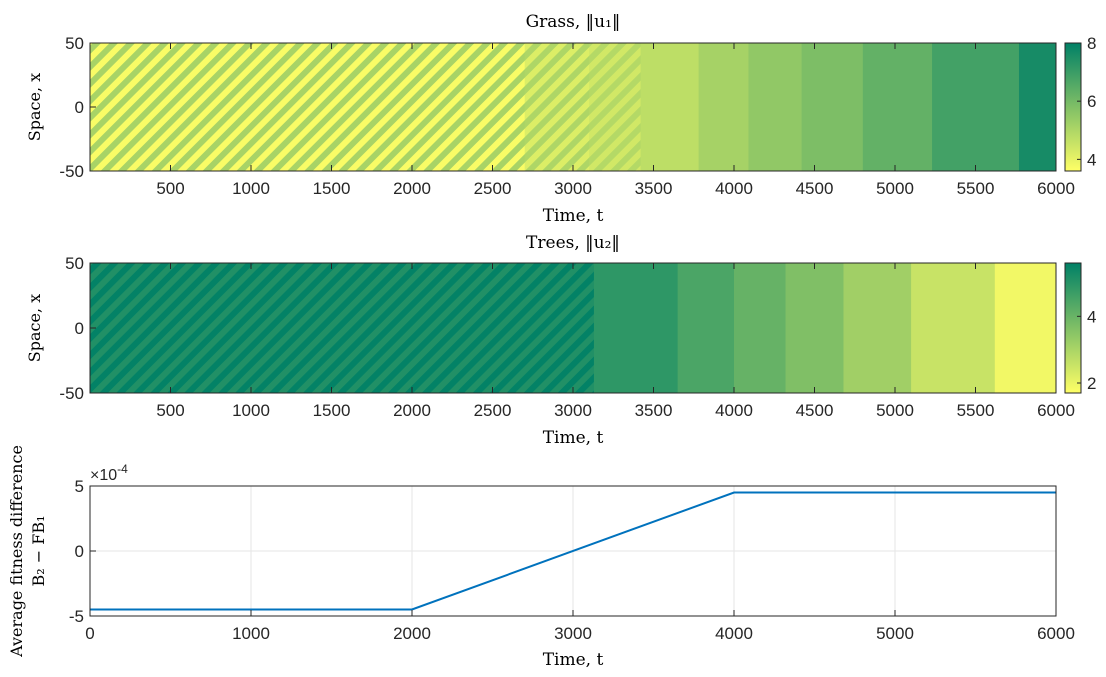  Describe the element at coordinates (573, 243) in the screenshot. I see `trees-title: Trees, ‖u₂‖` at that location.